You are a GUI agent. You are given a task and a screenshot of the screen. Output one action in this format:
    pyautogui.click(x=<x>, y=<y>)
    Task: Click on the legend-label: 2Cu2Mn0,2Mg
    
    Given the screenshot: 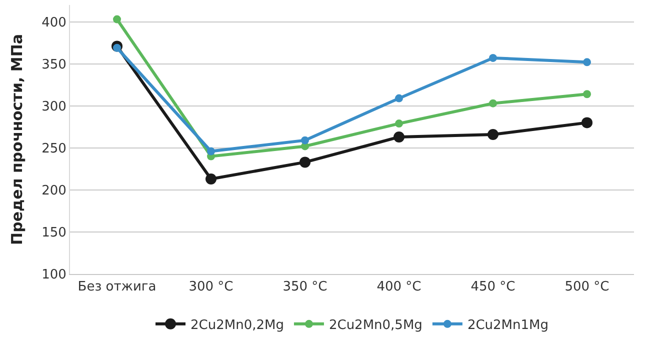 What is the action you would take?
    pyautogui.click(x=237, y=325)
    